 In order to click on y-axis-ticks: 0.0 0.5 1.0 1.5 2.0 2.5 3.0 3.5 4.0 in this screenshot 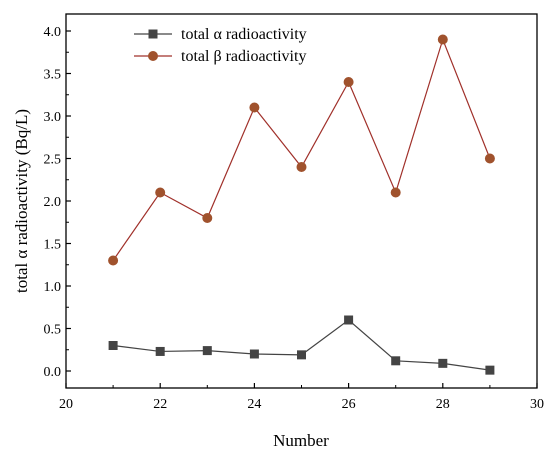, I will do `click(57, 202)`.